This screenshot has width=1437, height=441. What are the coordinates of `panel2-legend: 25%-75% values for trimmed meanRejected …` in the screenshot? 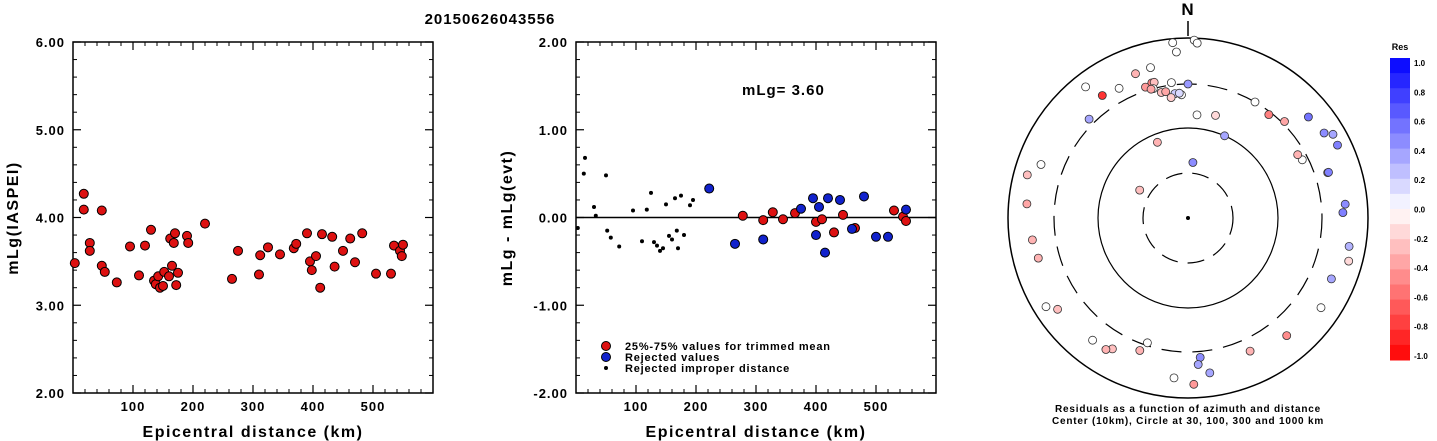 It's located at (716, 358).